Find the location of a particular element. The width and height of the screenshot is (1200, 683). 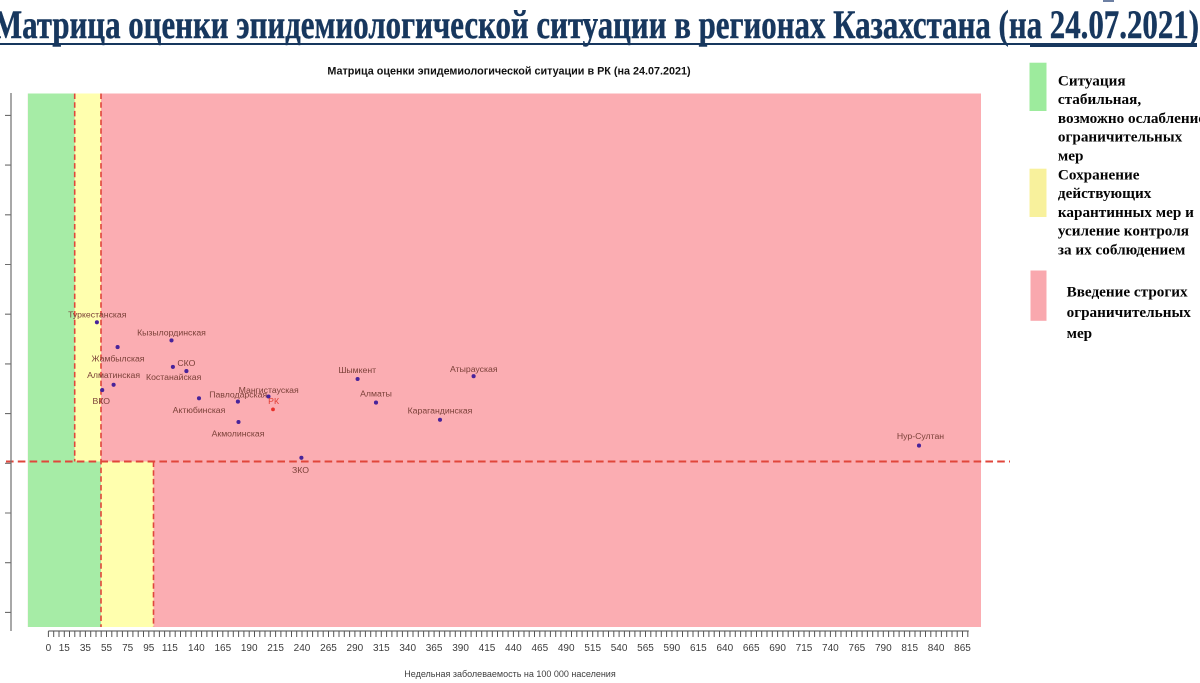

svg-text: 365 is located at coordinates (434, 648).